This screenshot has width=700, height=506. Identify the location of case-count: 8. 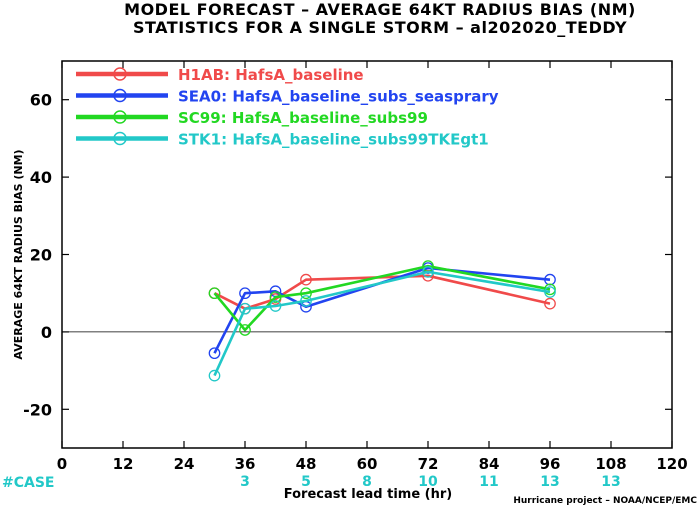
(367, 482).